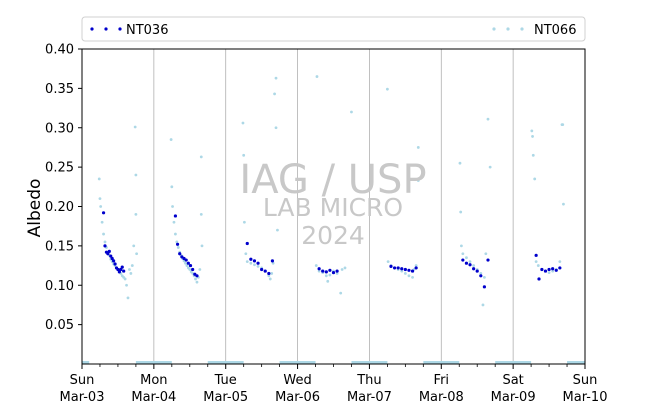 The image size is (650, 409). What do you see at coordinates (59, 207) in the screenshot?
I see `y-tick-label: 0.20` at bounding box center [59, 207].